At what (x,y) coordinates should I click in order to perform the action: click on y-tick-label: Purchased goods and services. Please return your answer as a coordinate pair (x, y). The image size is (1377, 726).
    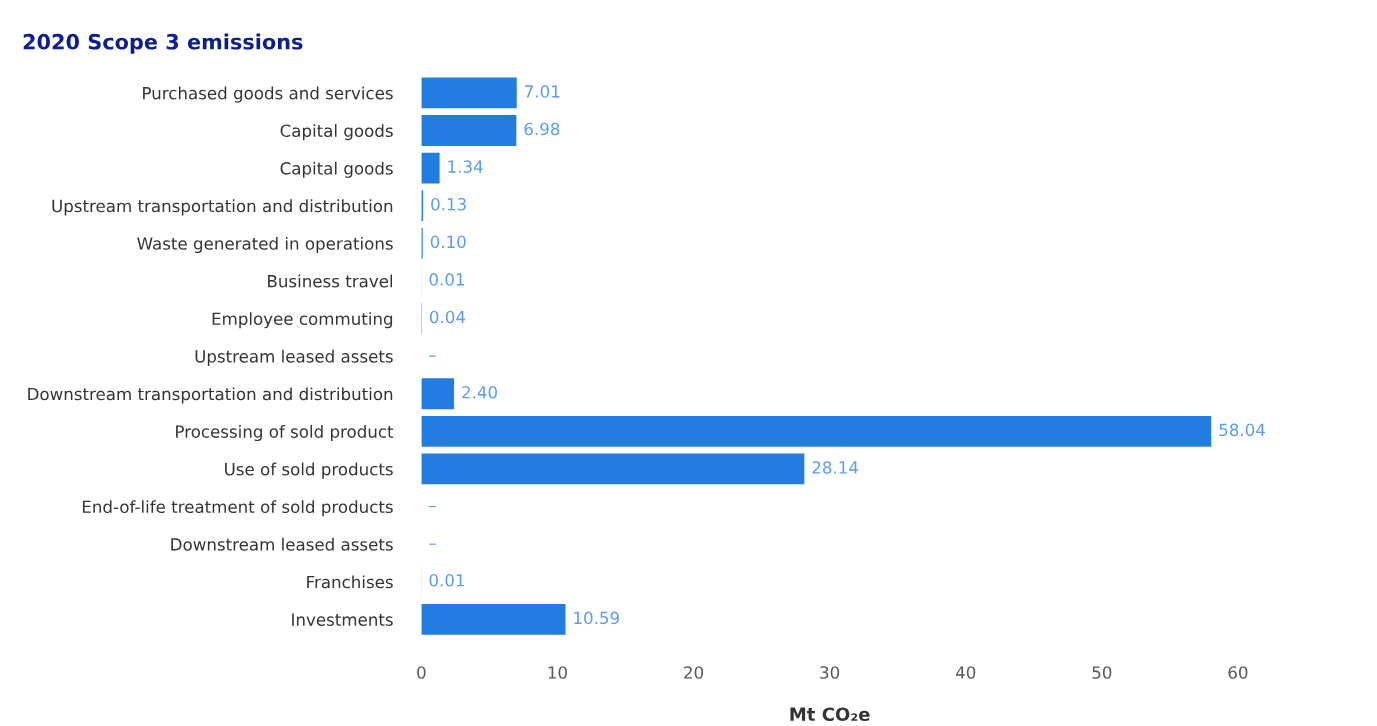
    Looking at the image, I should click on (268, 94).